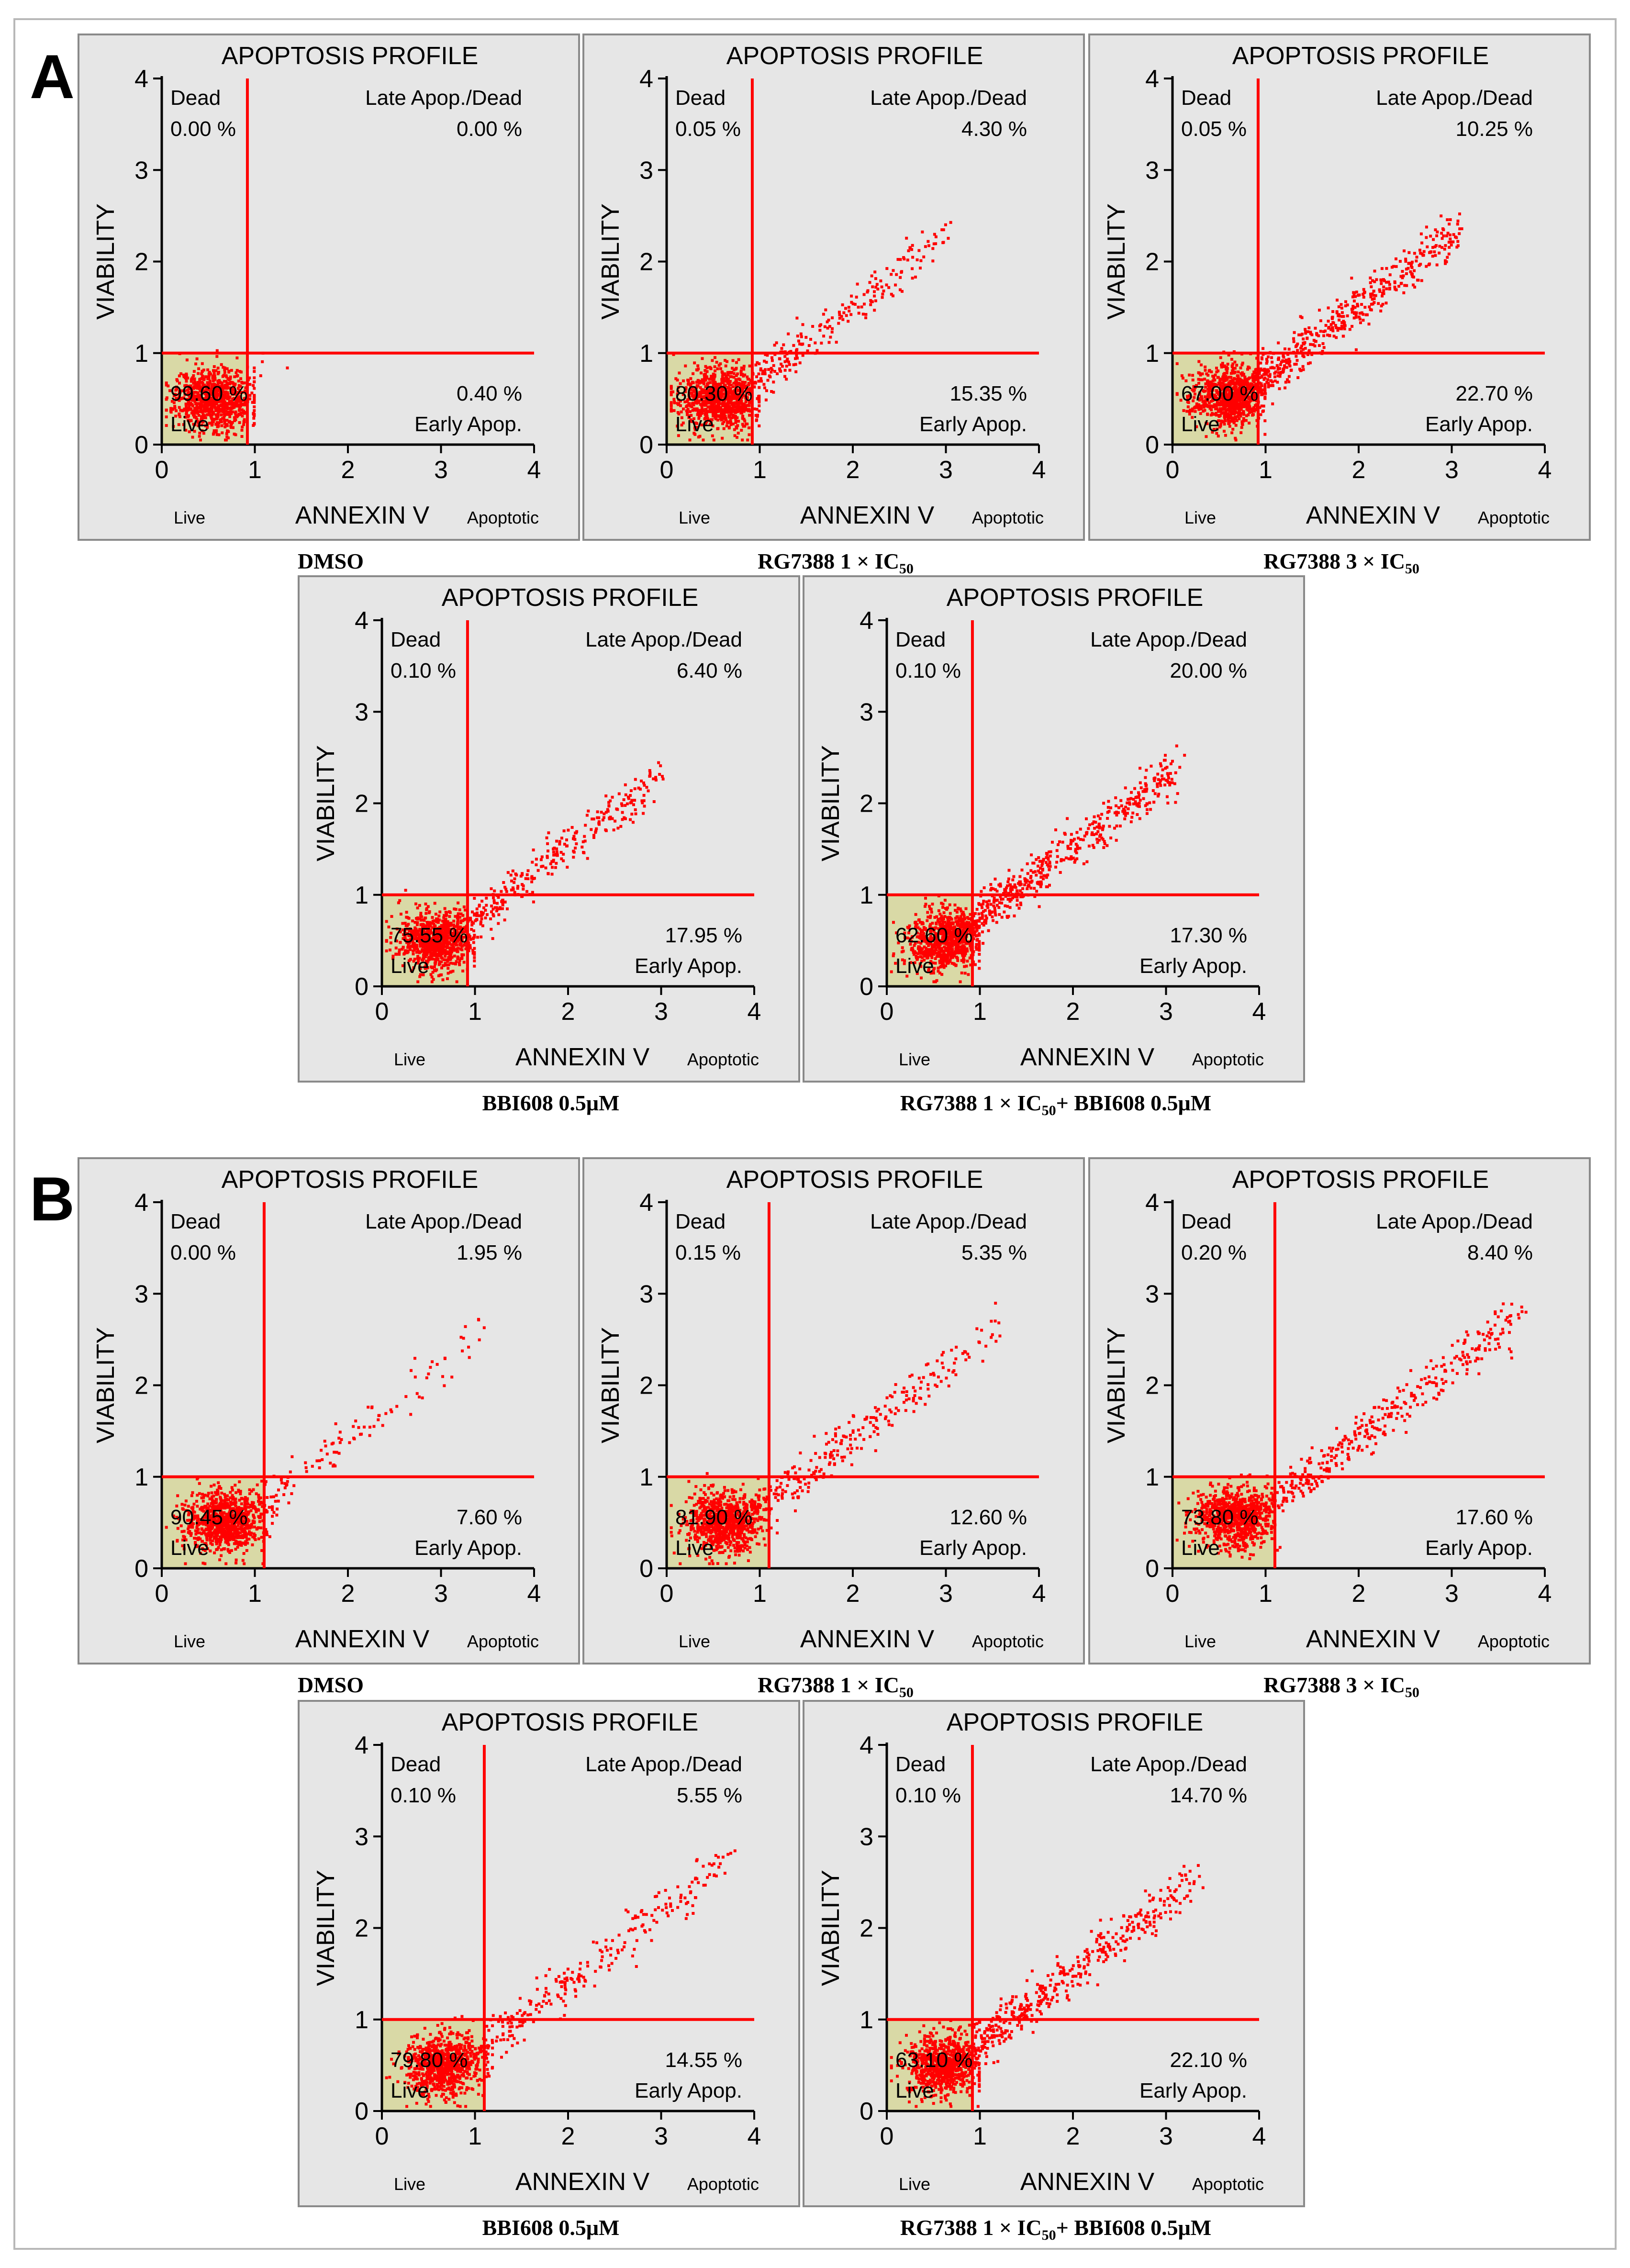  Describe the element at coordinates (667, 470) in the screenshot. I see `x-tick-label: 0` at that location.